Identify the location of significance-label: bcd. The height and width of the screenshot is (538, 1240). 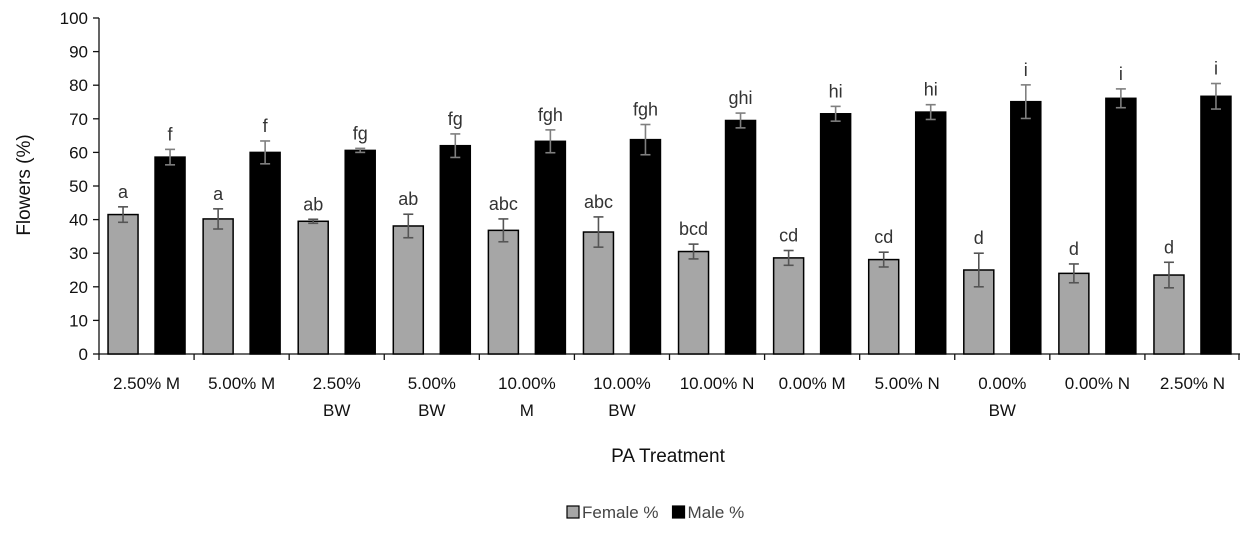
(693, 229).